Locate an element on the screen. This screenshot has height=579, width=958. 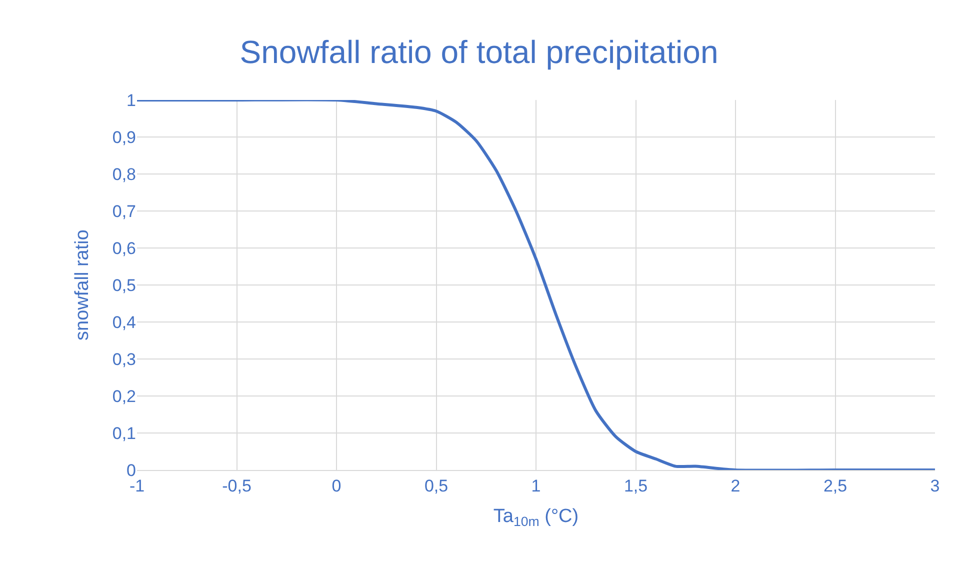
y-tick-label: 0,3 is located at coordinates (124, 359).